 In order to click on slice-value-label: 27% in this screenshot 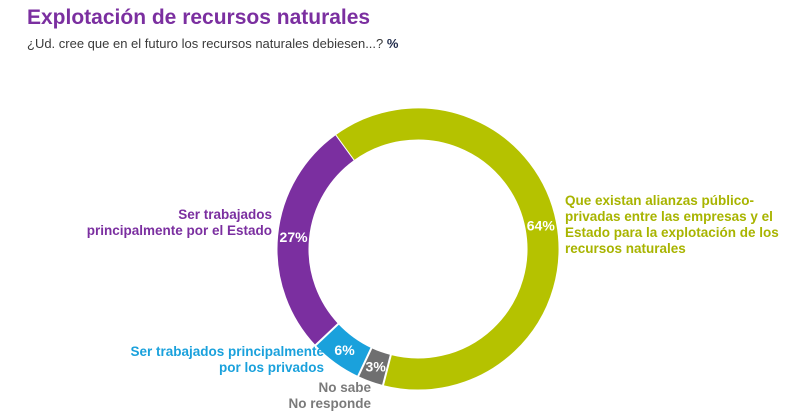, I will do `click(294, 237)`.